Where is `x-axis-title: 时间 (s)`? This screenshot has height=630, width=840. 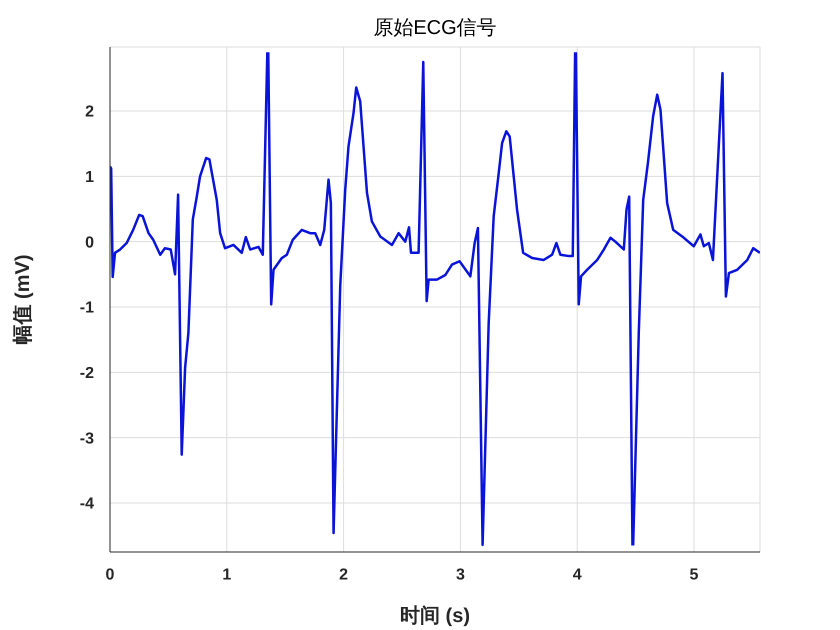
x-axis-title: 时间 (s) is located at coordinates (435, 616).